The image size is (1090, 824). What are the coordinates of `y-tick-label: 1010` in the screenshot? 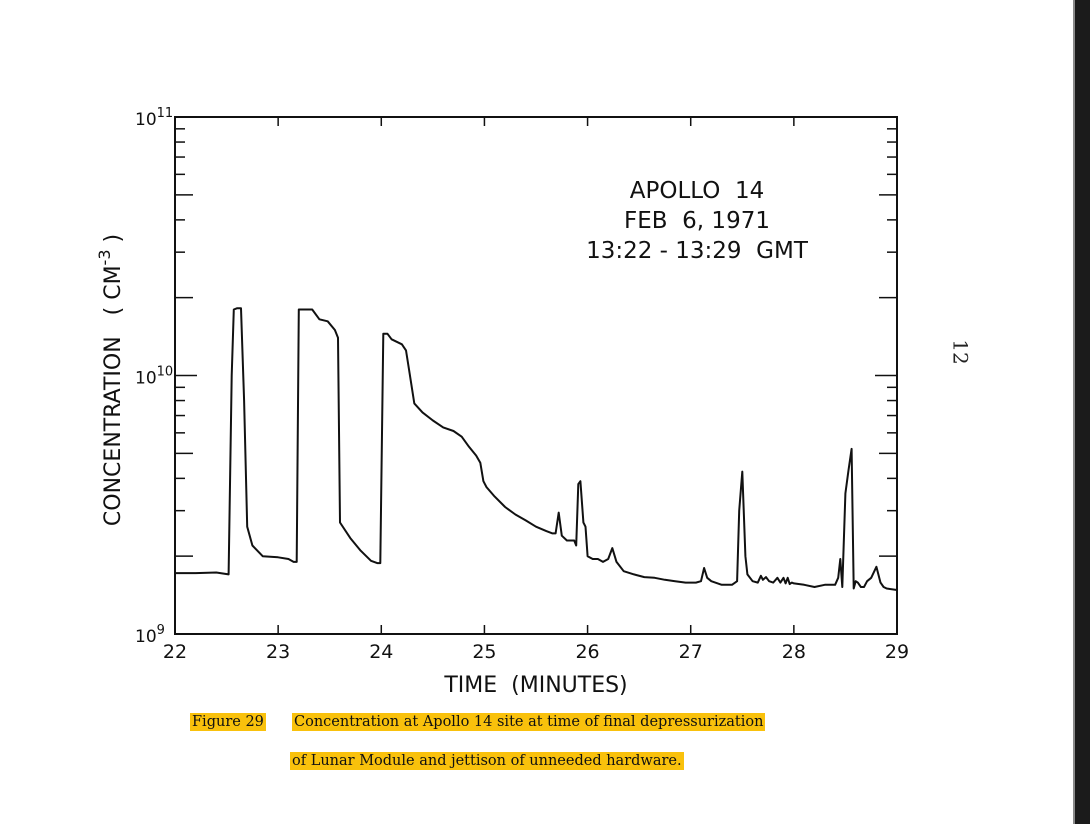 It's located at (154, 377).